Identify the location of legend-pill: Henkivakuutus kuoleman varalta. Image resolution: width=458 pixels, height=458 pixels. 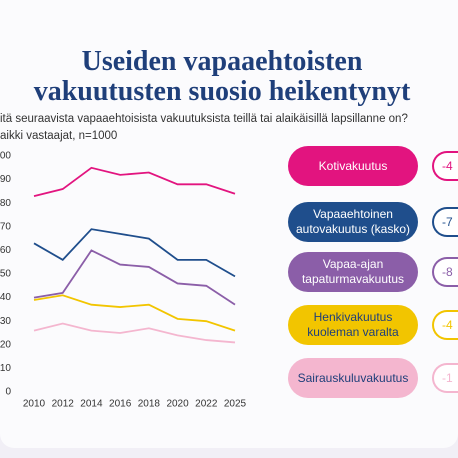
(353, 325).